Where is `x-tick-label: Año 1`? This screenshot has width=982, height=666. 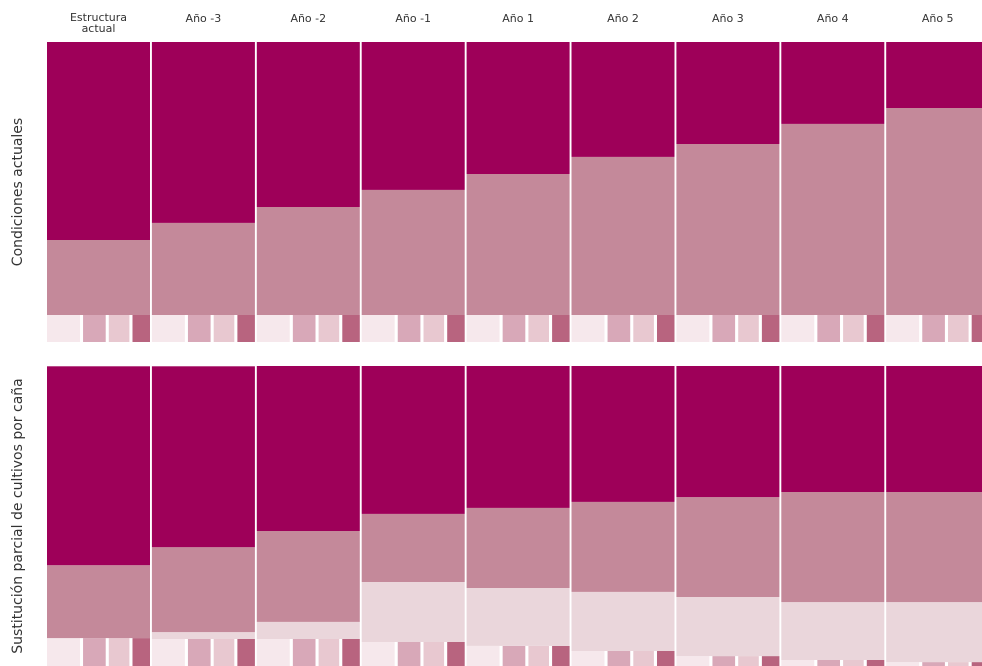 x-tick-label: Año 1 is located at coordinates (518, 18).